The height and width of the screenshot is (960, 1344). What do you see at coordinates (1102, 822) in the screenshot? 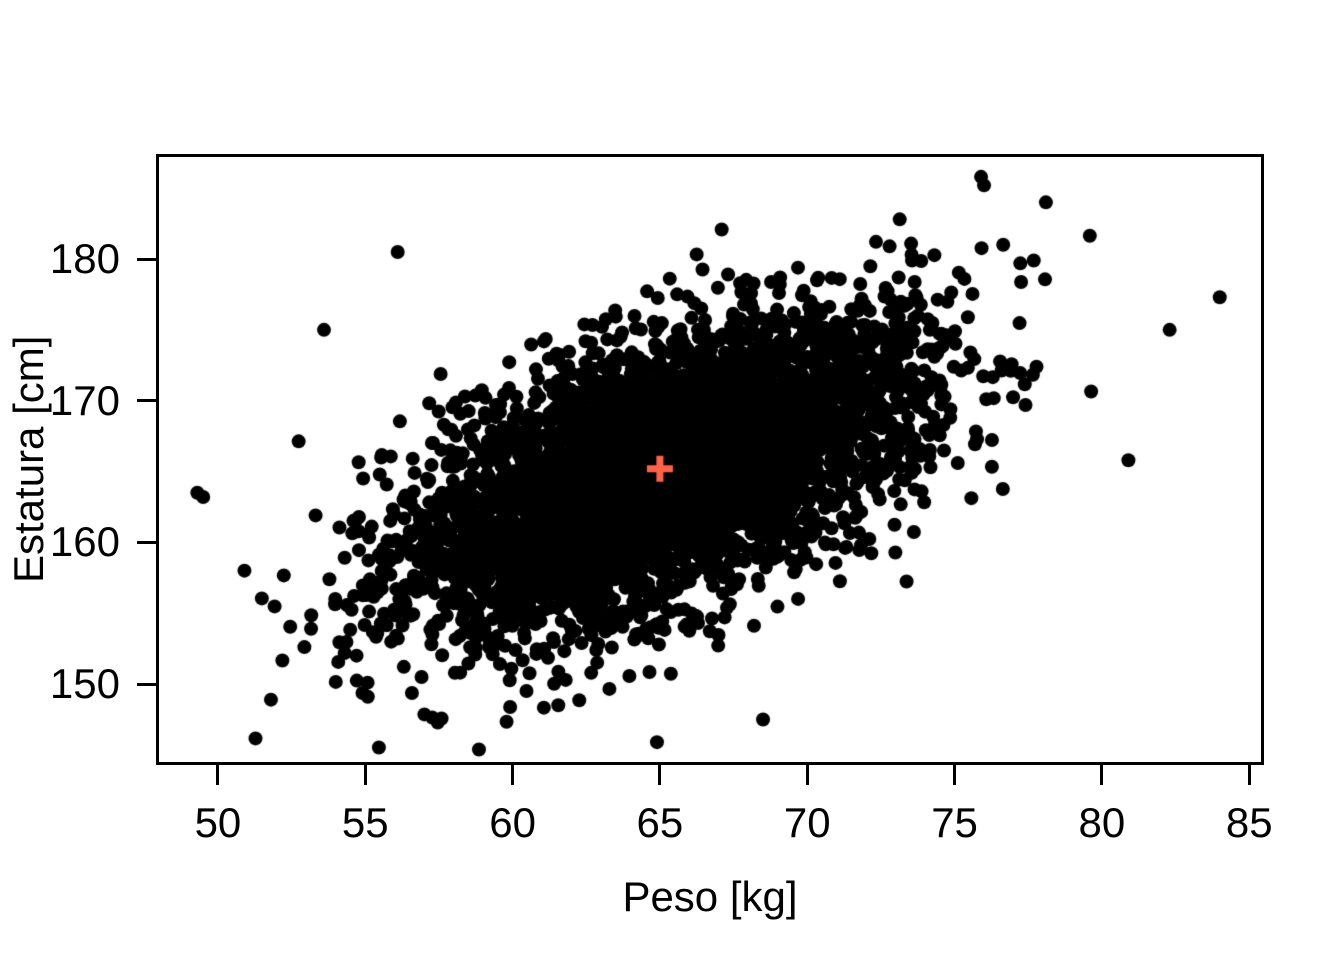
I see `x-tick-label: 80` at bounding box center [1102, 822].